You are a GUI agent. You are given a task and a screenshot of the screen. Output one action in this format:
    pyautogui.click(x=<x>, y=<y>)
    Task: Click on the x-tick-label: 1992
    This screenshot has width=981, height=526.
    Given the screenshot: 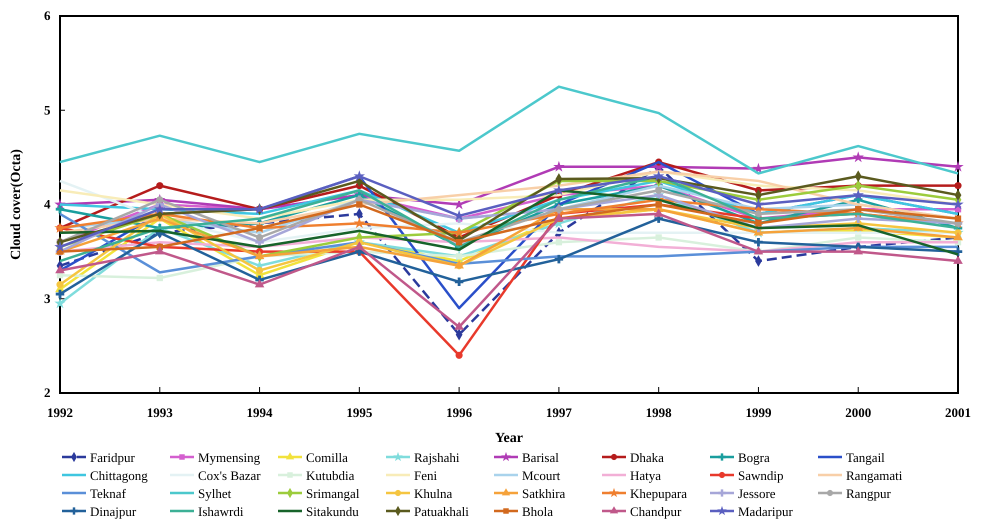 What is the action you would take?
    pyautogui.click(x=60, y=412)
    